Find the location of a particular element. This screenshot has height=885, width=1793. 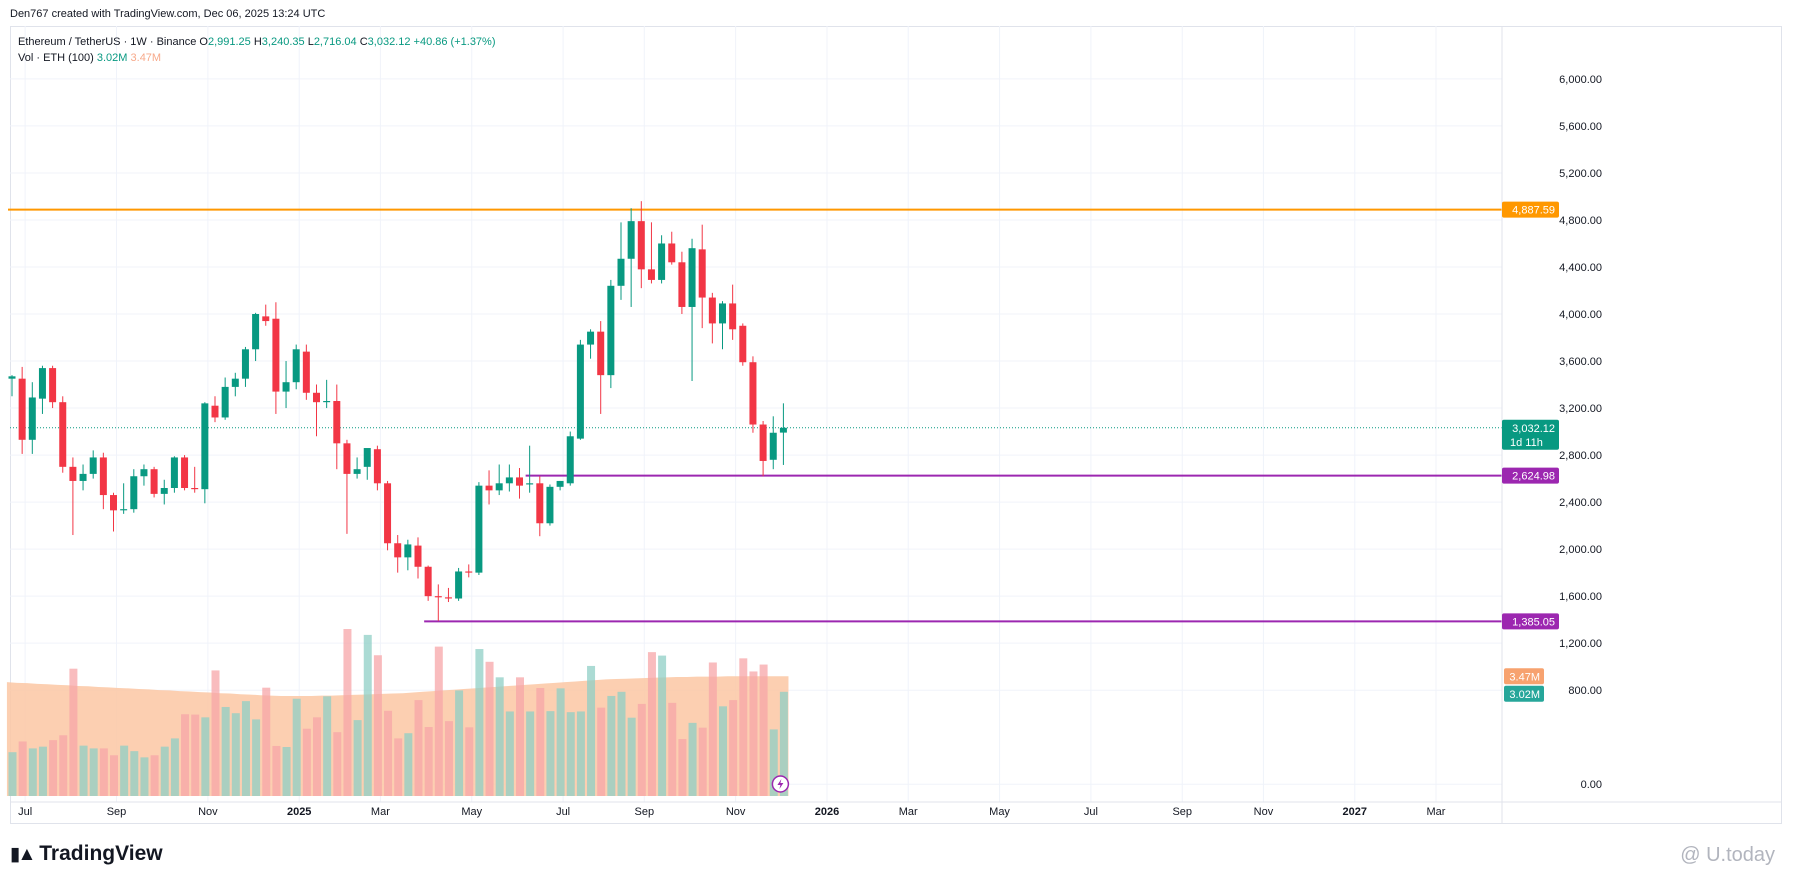

lightning-icon is located at coordinates (780, 784).